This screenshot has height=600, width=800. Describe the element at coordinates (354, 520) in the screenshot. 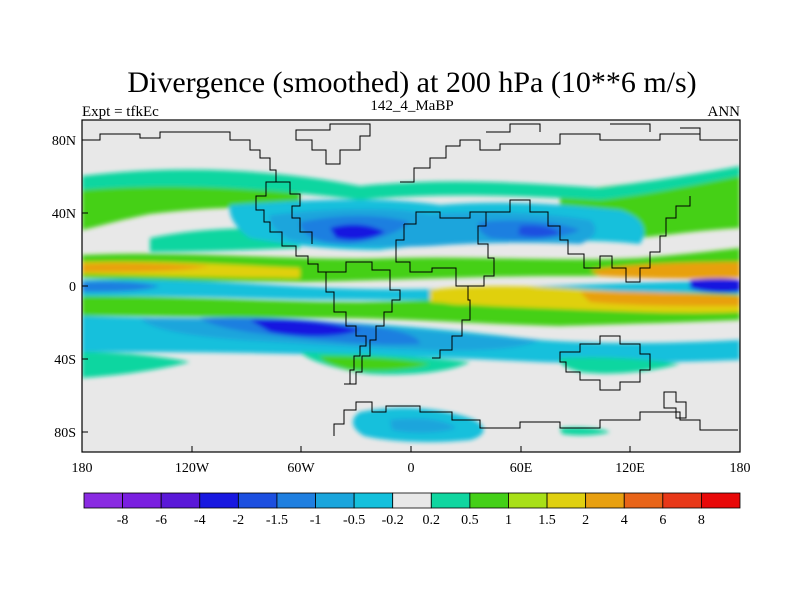

I see `colorbar-label: -0.5` at that location.